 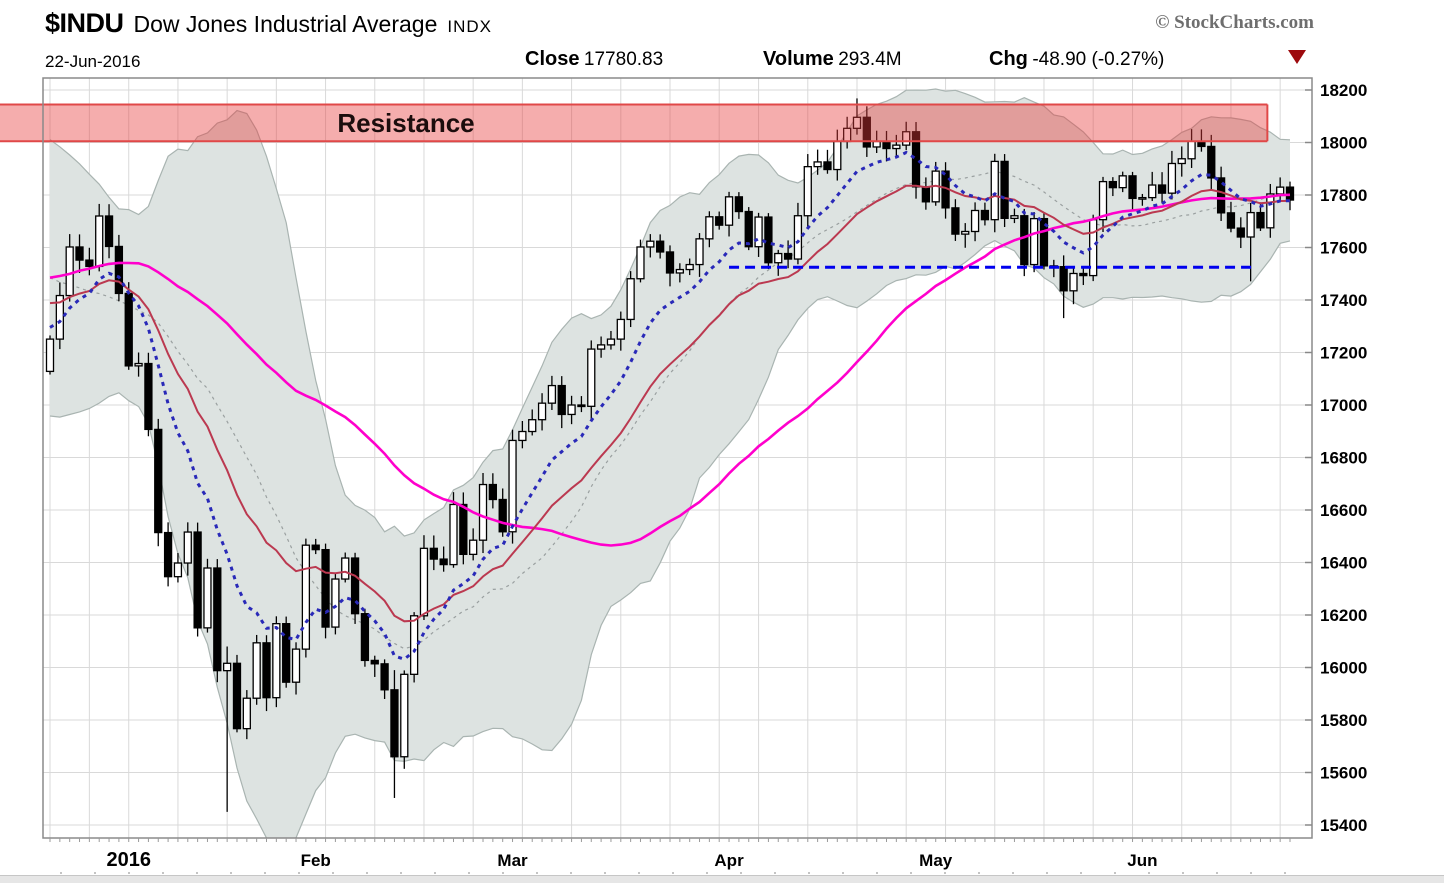 I want to click on y-axis-label: 18200, so click(x=1343, y=90).